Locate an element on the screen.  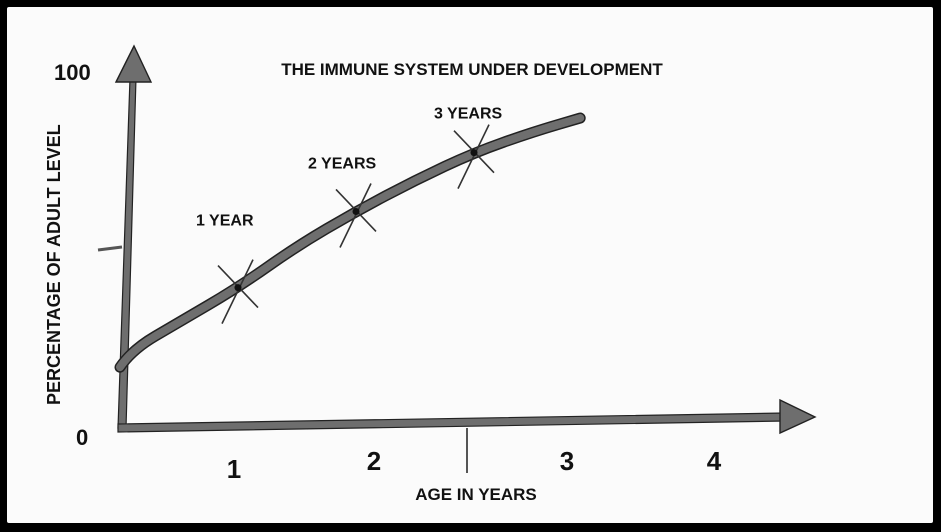
chart-title: THE IMMUNE SYSTEM UNDER DEVELOPMENT is located at coordinates (472, 69).